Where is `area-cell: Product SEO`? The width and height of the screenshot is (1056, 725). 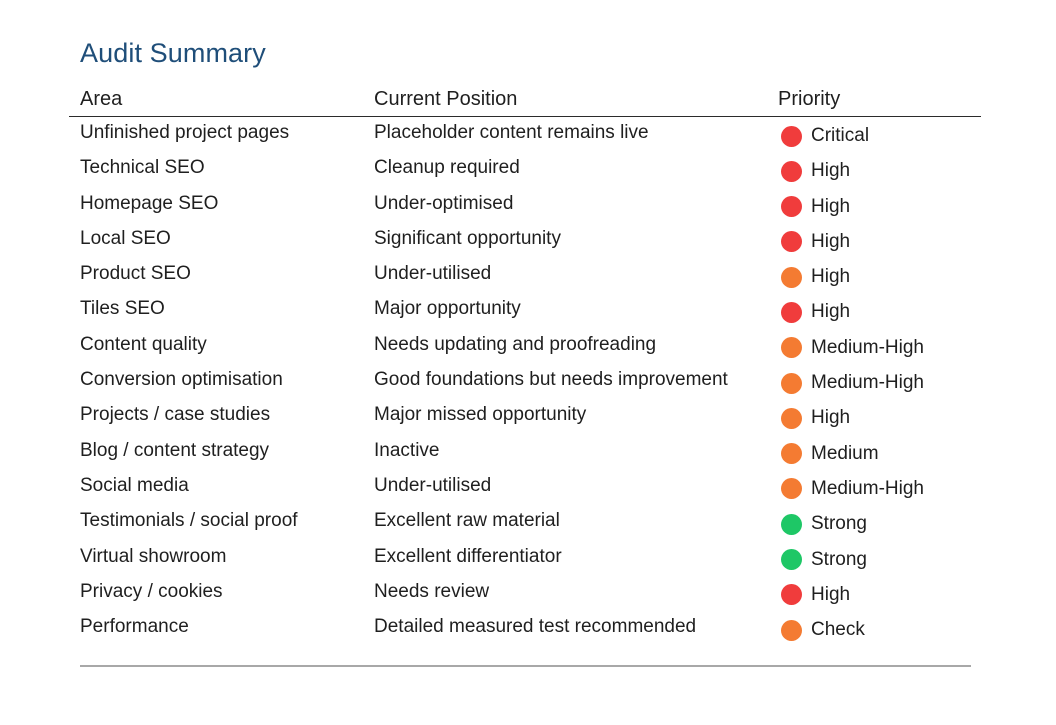
area-cell: Product SEO is located at coordinates (135, 274).